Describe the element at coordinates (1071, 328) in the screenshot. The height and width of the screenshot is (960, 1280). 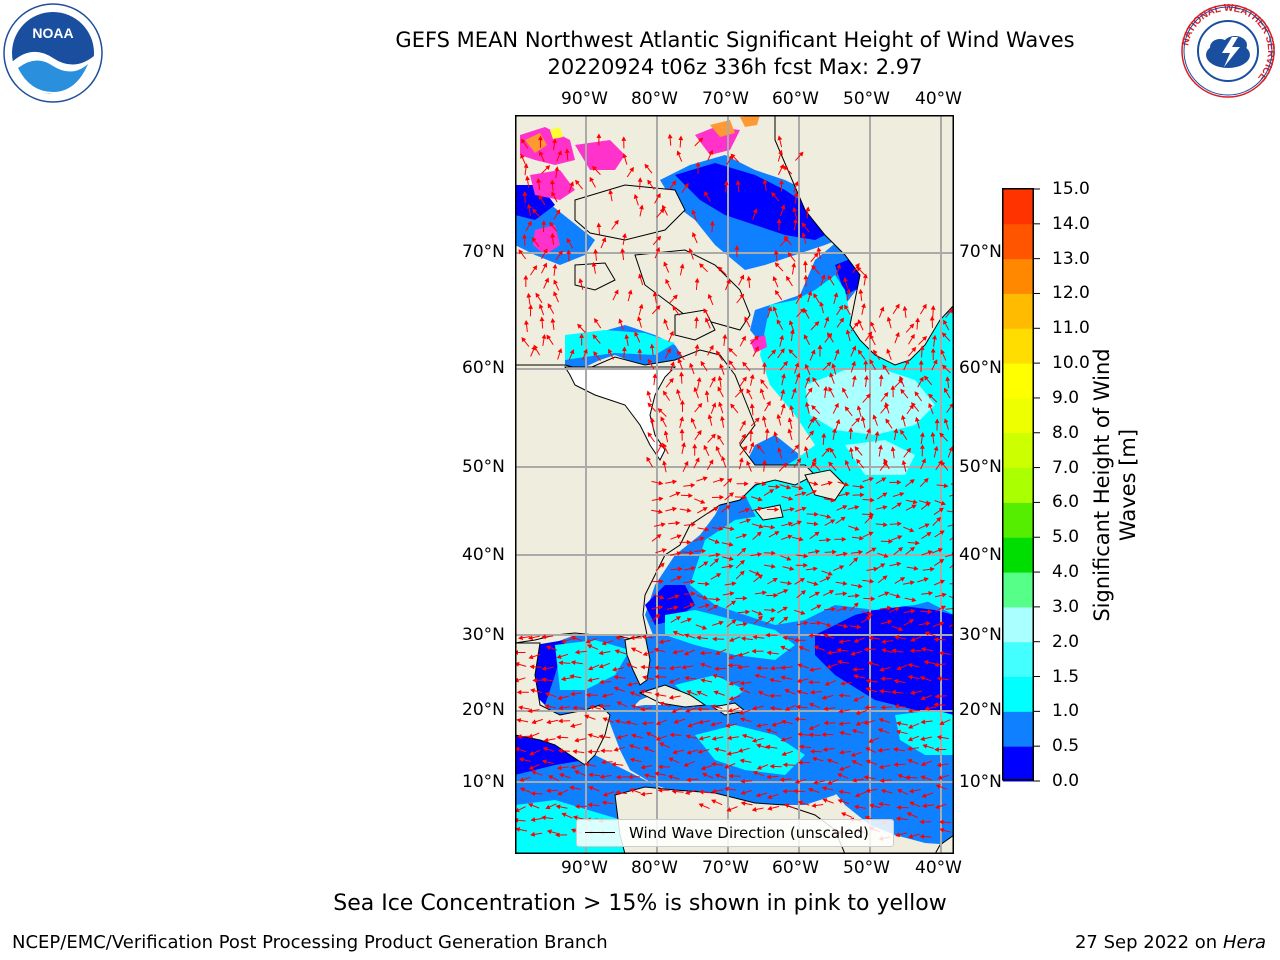
I see `colorbar-tick-label: 11.0` at that location.